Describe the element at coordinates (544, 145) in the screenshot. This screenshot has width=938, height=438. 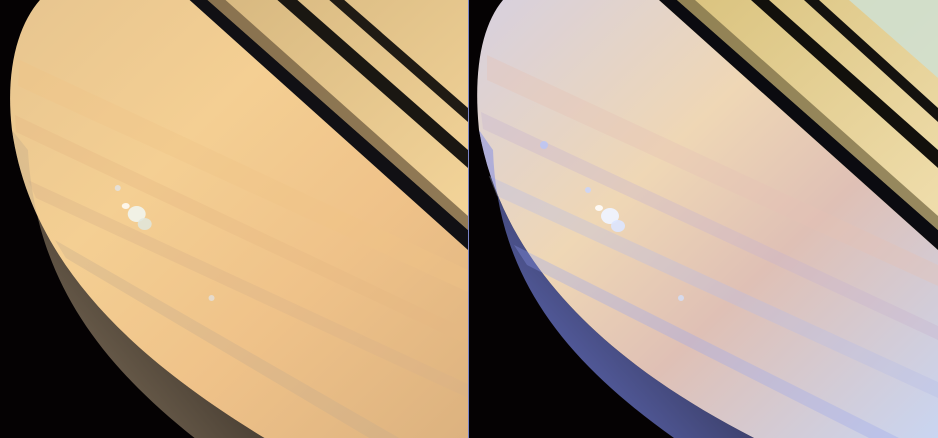
I see `small-cloud-c` at that location.